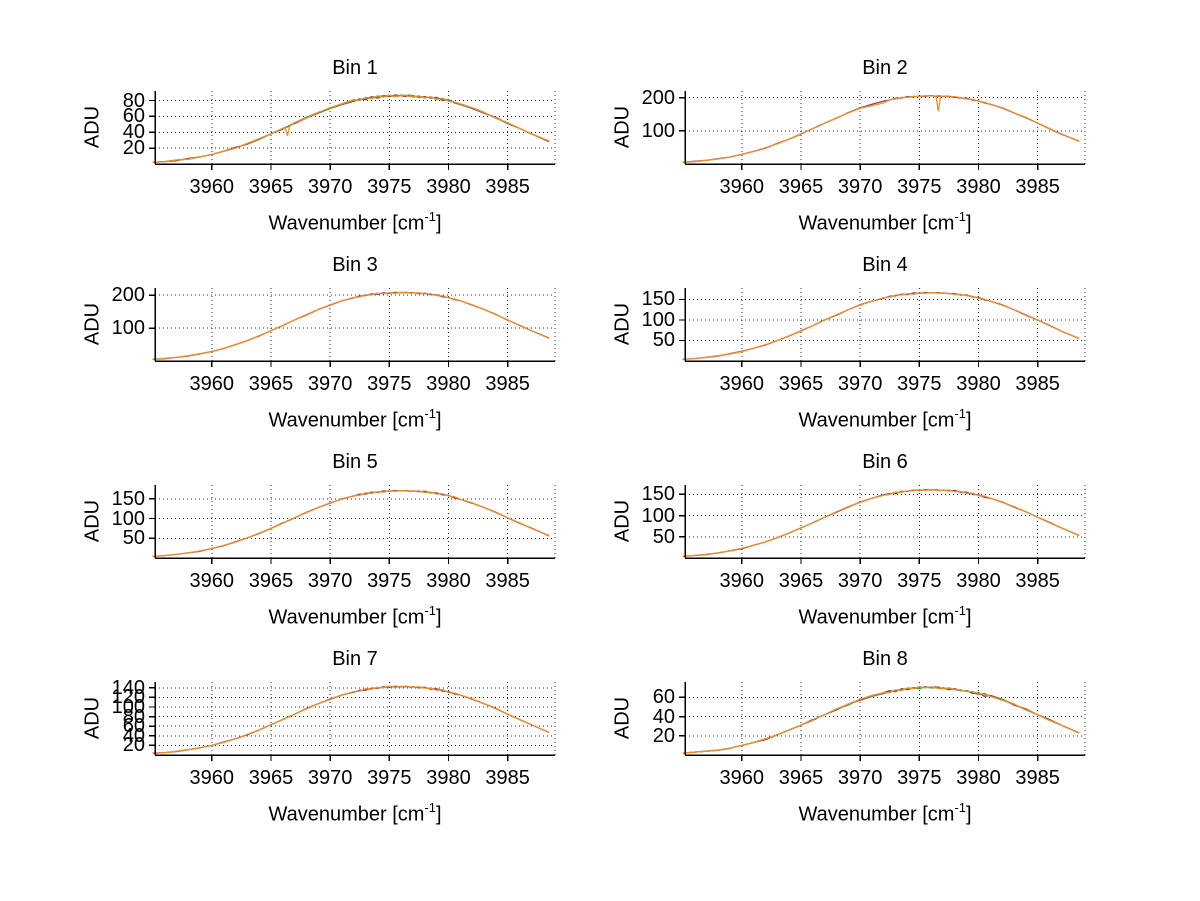 The width and height of the screenshot is (1200, 901). I want to click on y-tick-label: 140, so click(128, 687).